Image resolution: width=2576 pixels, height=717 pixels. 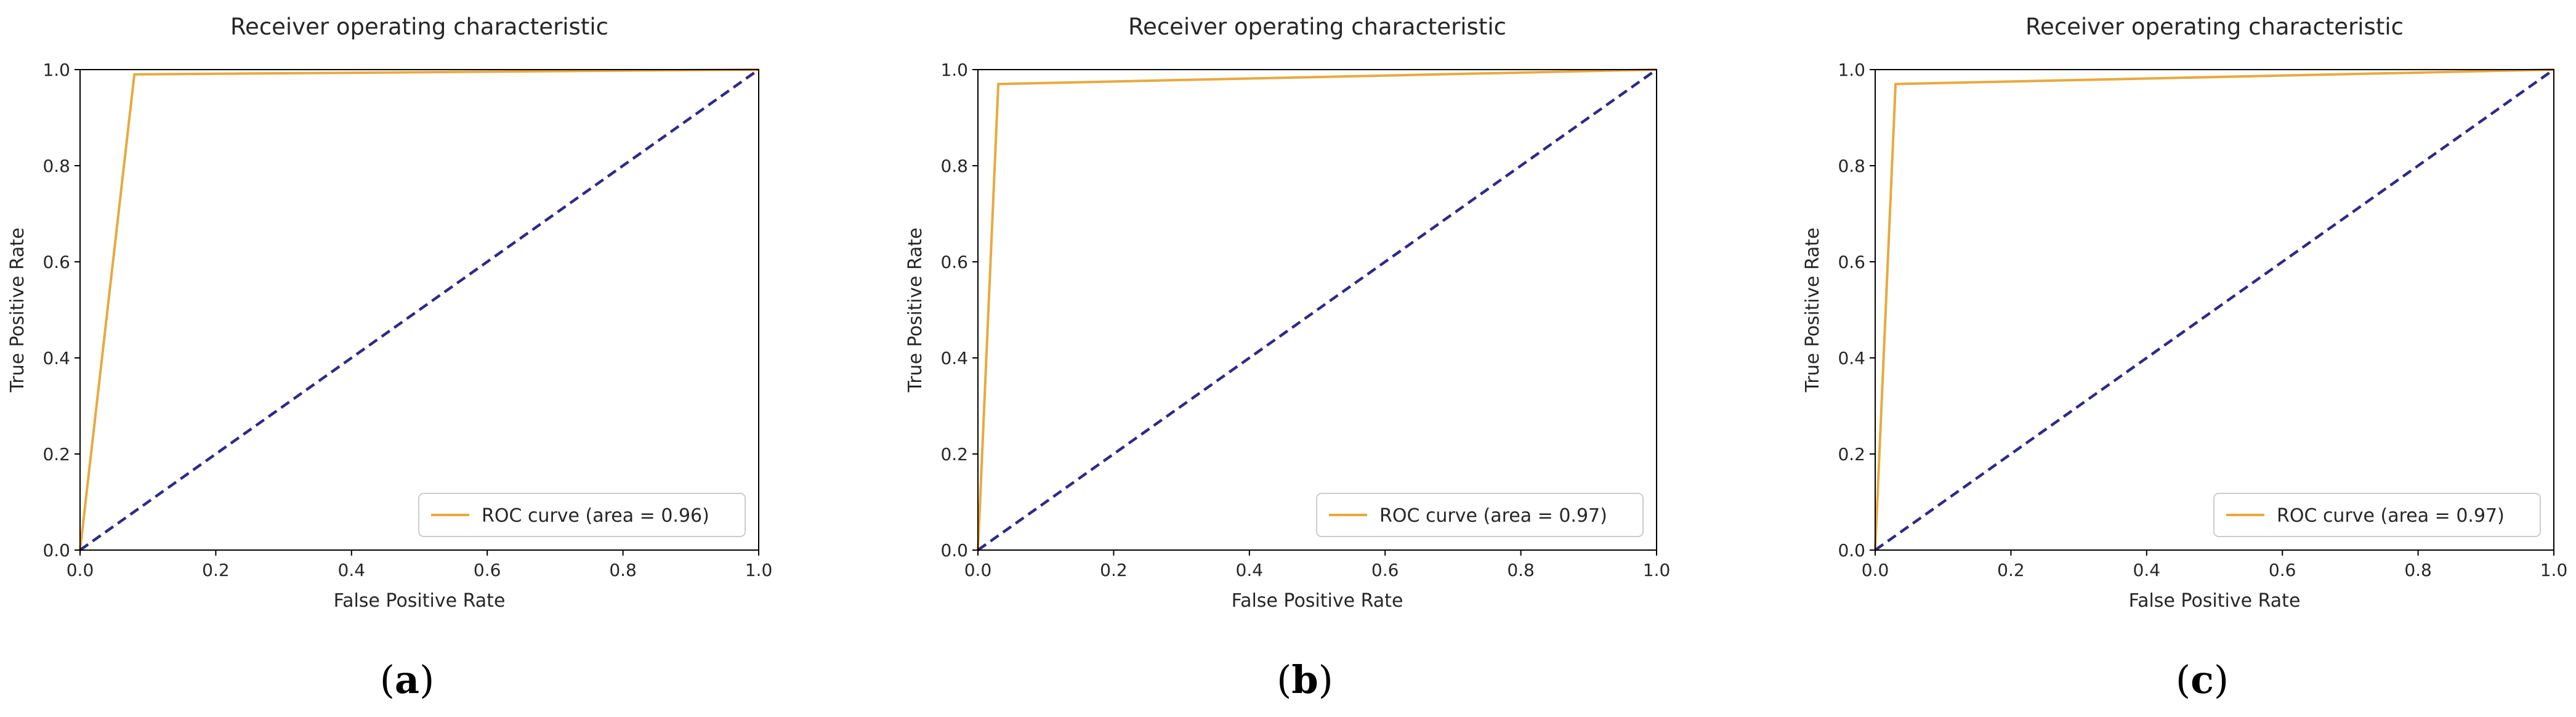 I want to click on caption-letter: b, so click(x=1304, y=680).